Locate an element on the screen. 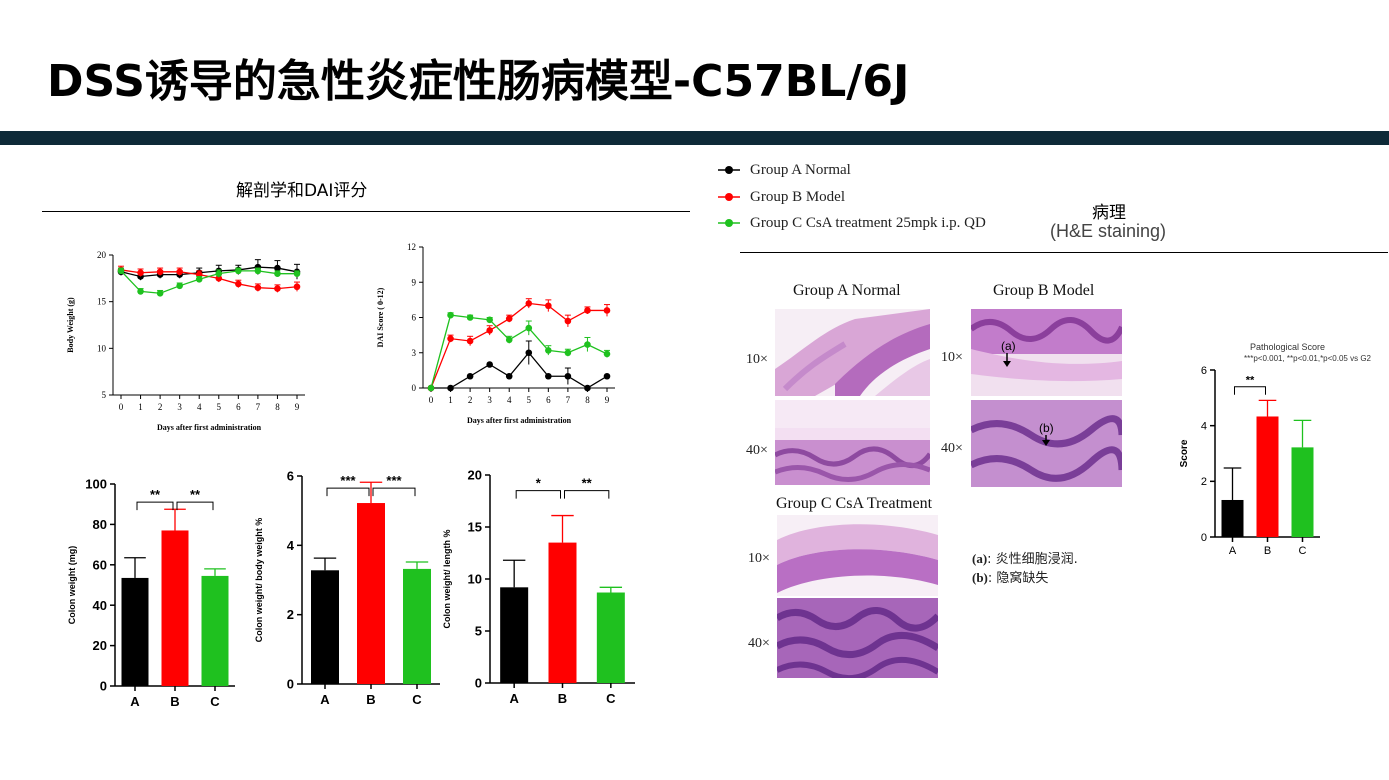 This screenshot has height=780, width=1389. y-tick-label: 40 is located at coordinates (100, 605).